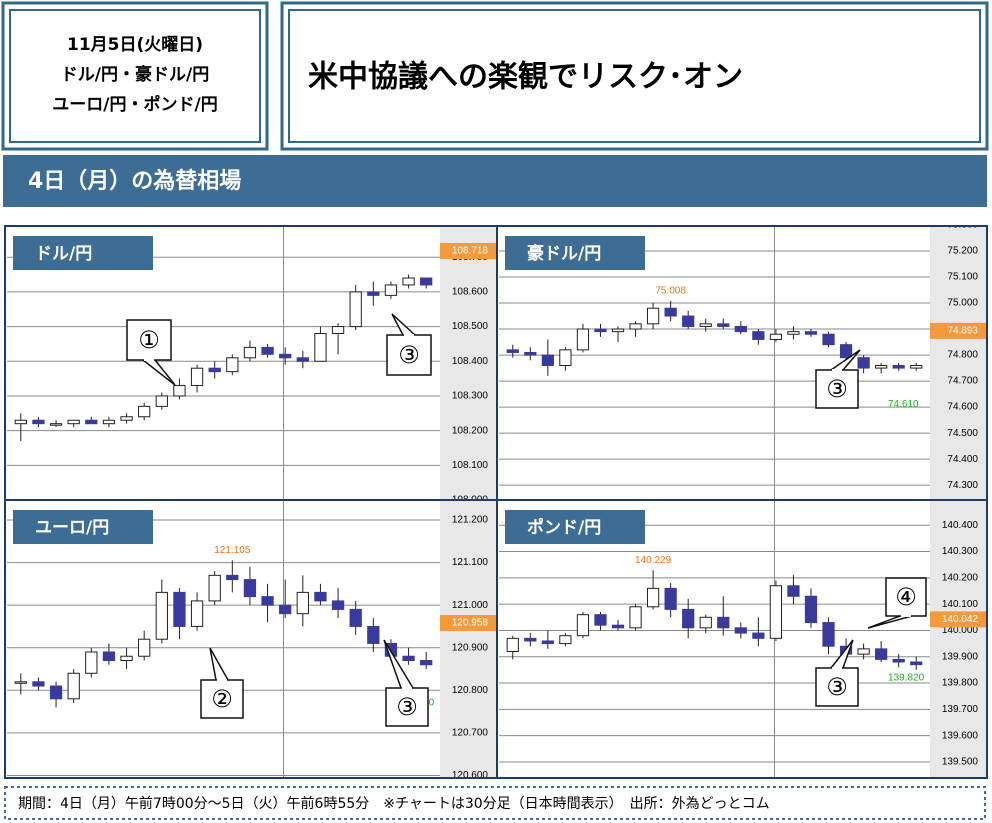 The height and width of the screenshot is (823, 992). What do you see at coordinates (960, 735) in the screenshot?
I see `y-tick-label: 139.600` at bounding box center [960, 735].